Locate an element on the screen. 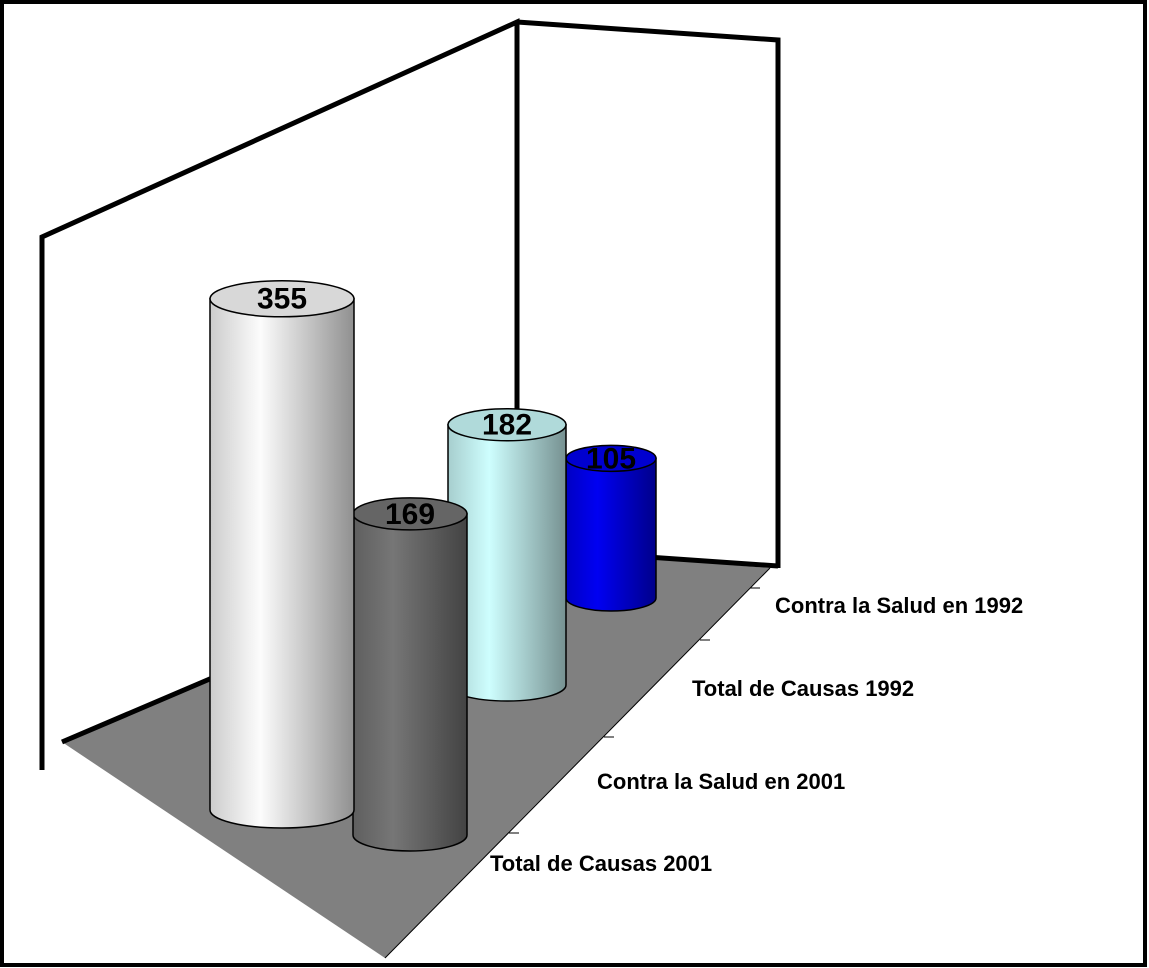  value-label: 105 is located at coordinates (611, 458).